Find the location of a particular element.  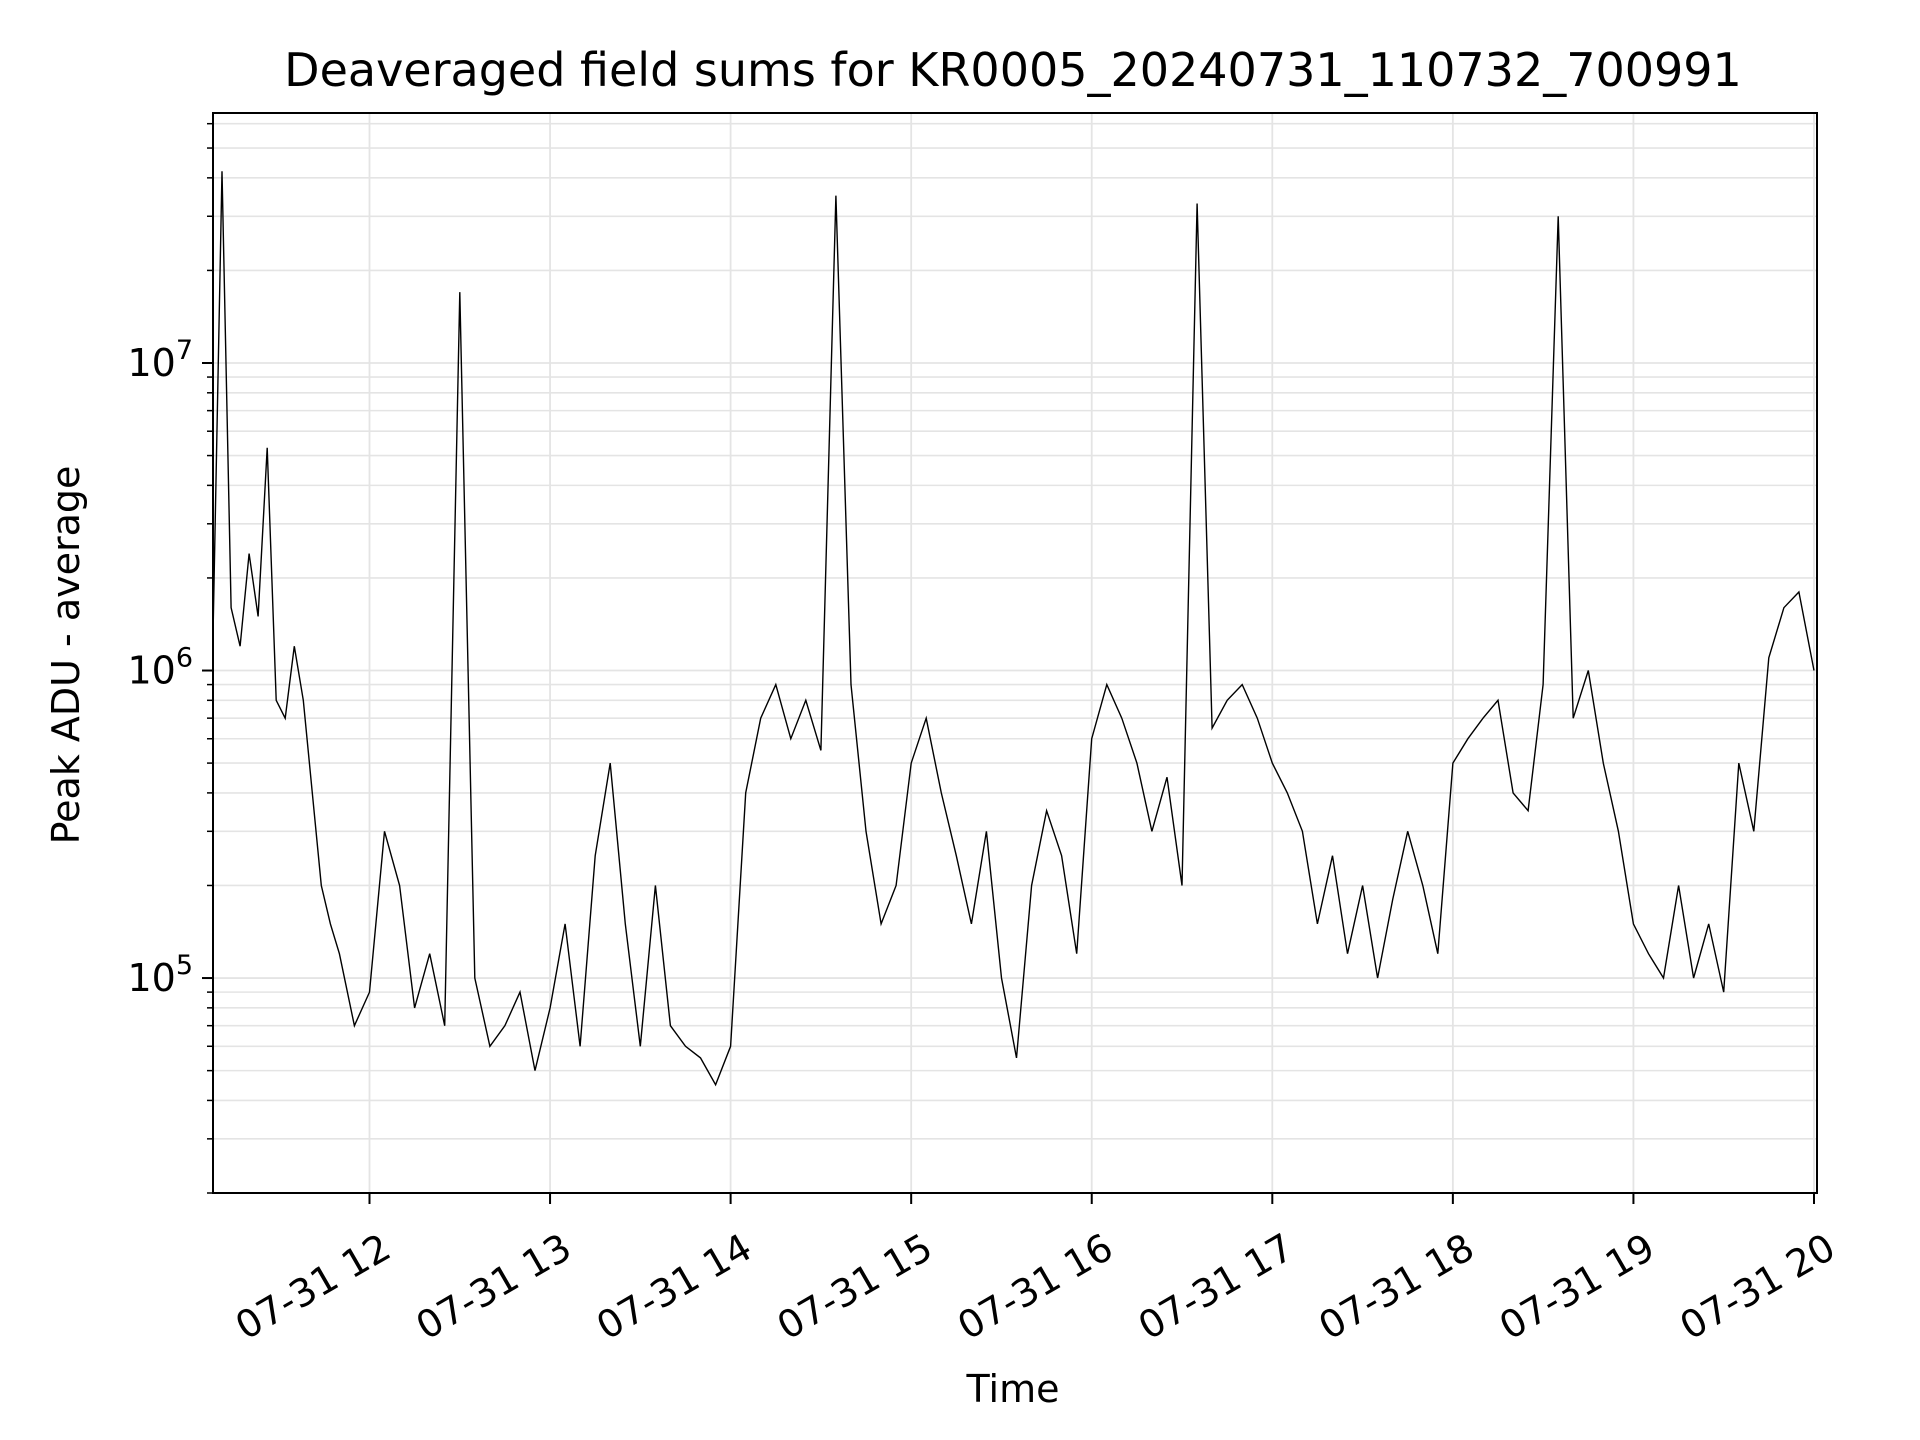

y-tick-label: 106 is located at coordinates (160, 668).